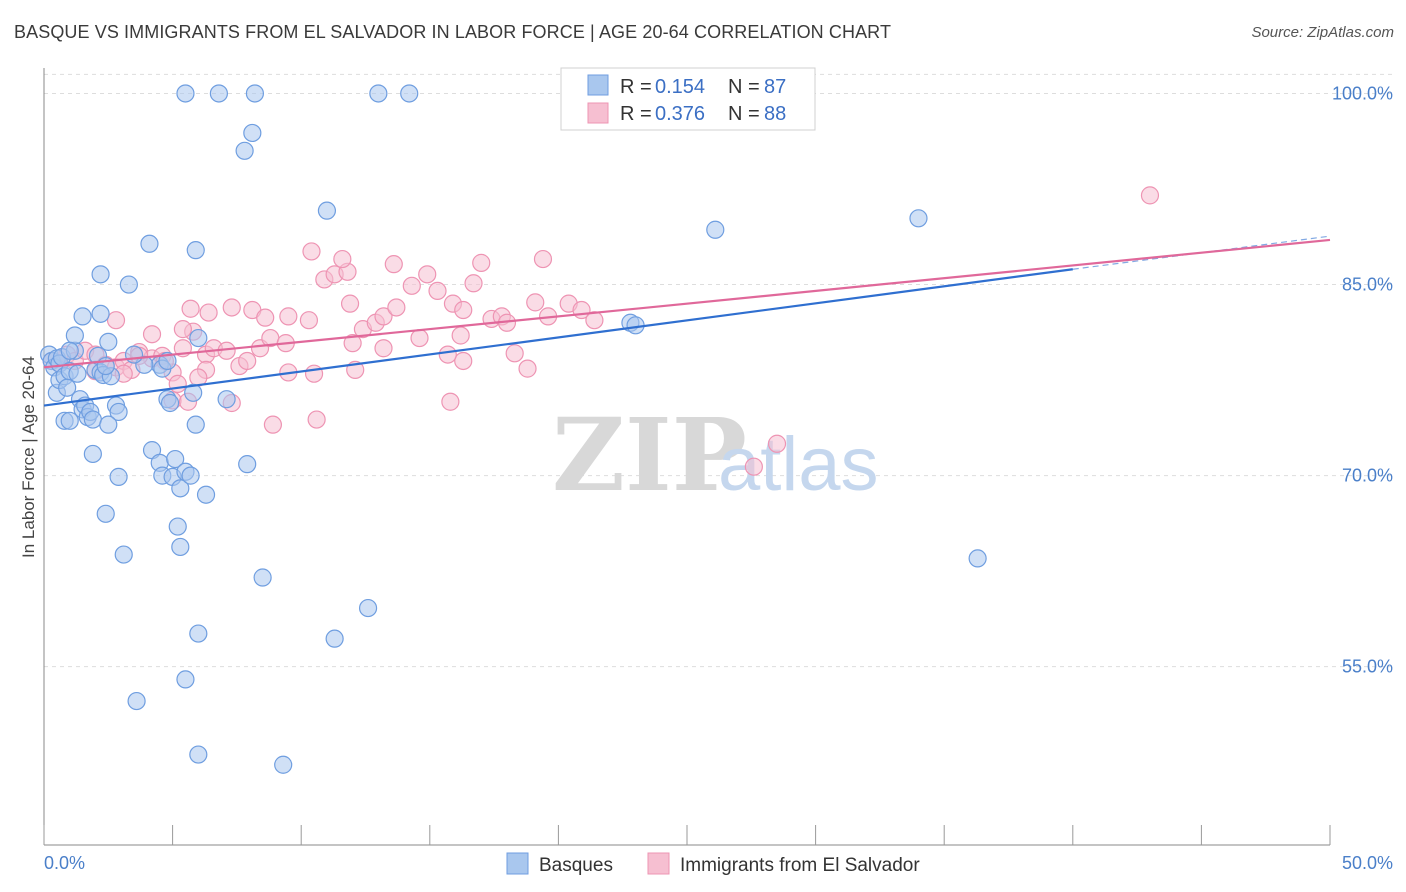 The height and width of the screenshot is (892, 1406). I want to click on watermark-atlas: atlas, so click(798, 464).